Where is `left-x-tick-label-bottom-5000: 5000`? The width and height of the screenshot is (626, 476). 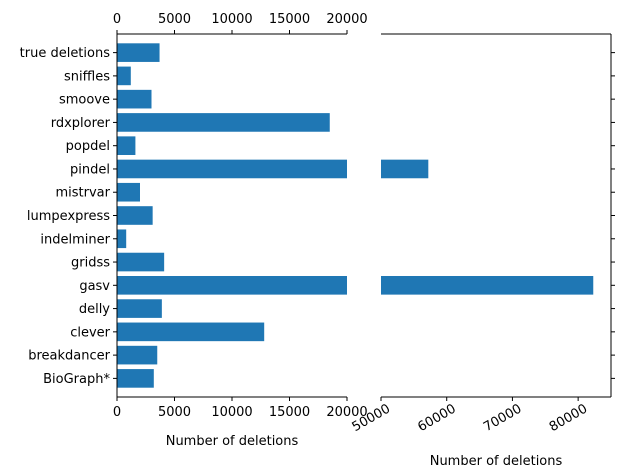
left-x-tick-label-bottom-5000: 5000 is located at coordinates (174, 412).